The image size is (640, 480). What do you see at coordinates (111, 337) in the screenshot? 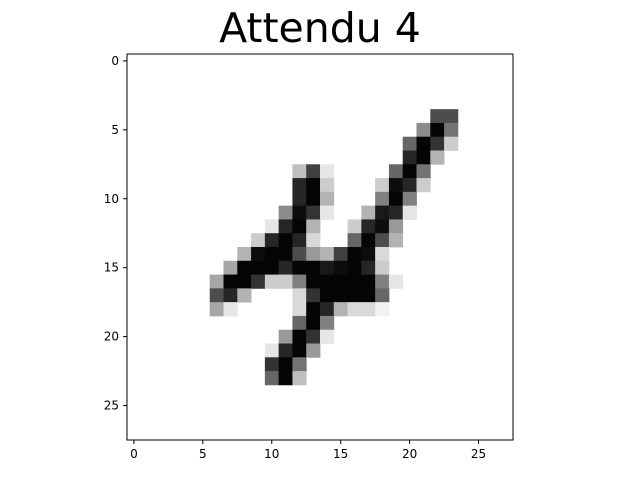
I see `y-tick-label: 20` at bounding box center [111, 337].